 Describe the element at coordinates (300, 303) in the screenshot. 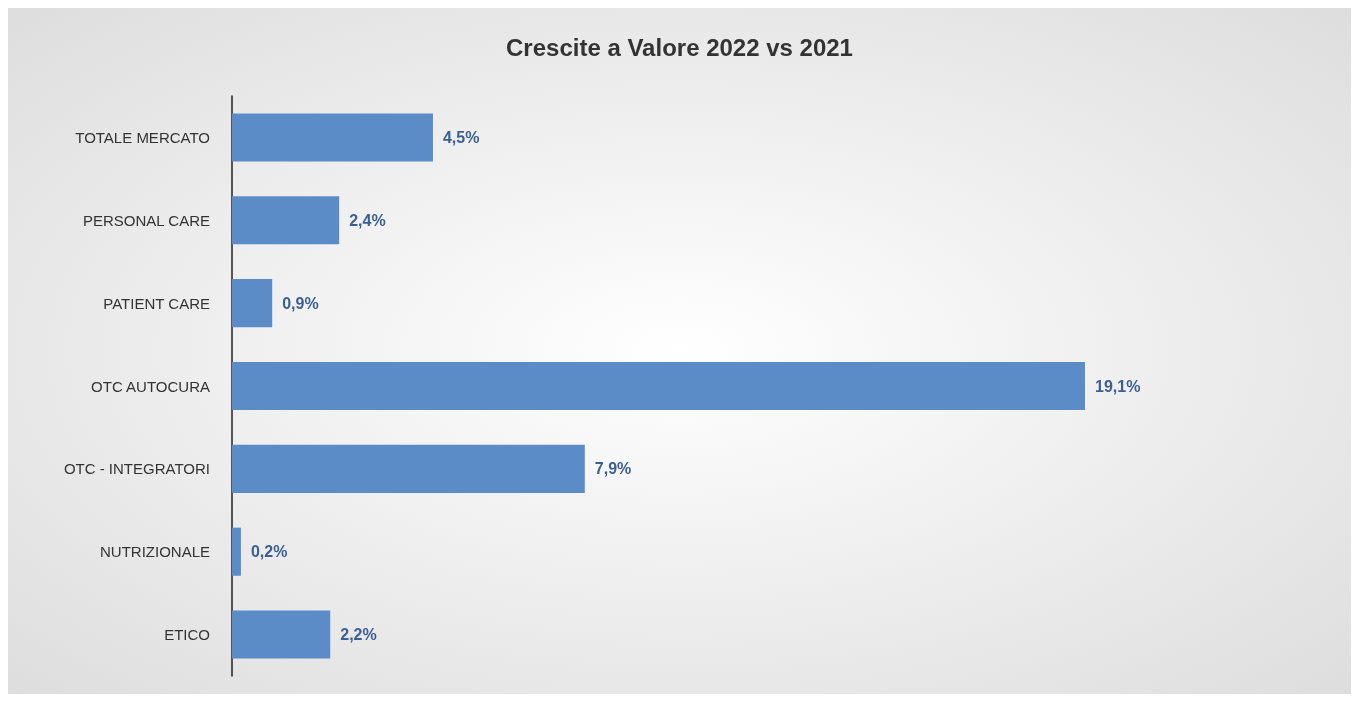

I see `data-label: 0,9%` at that location.